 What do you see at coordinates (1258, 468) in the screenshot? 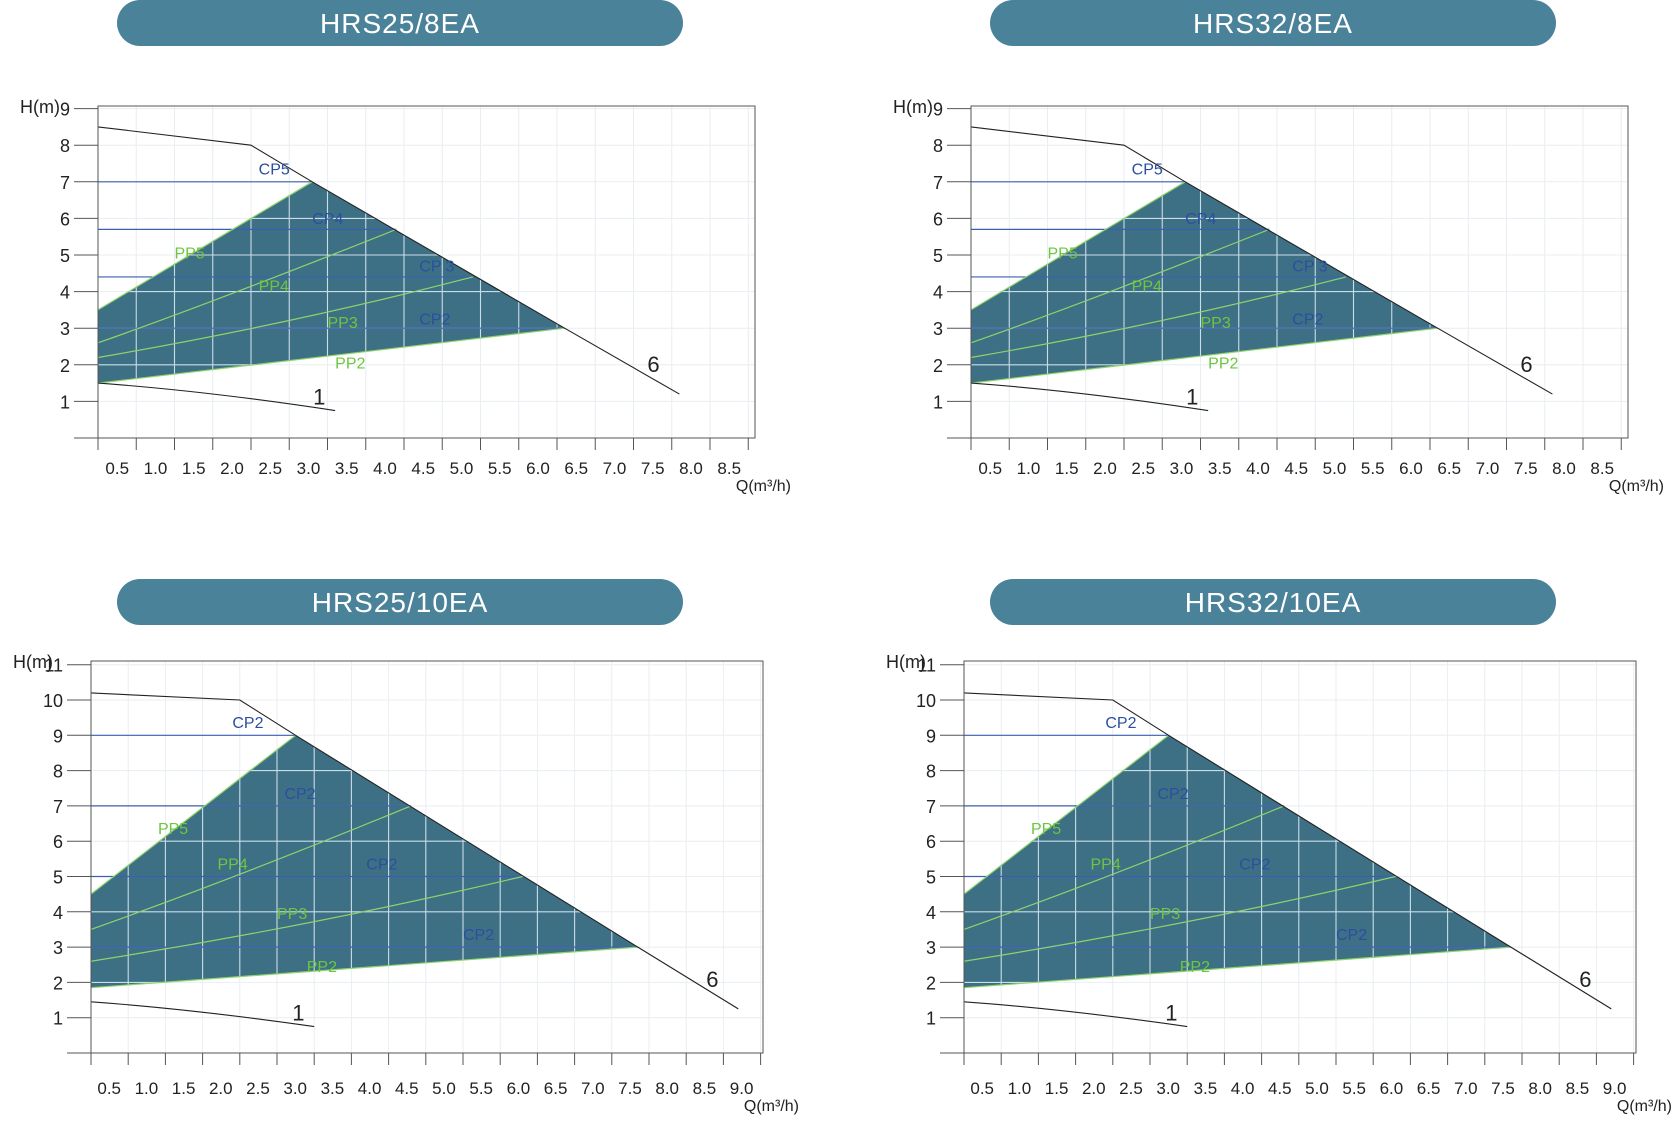
I see `x-tick-label: 4.0` at bounding box center [1258, 468].